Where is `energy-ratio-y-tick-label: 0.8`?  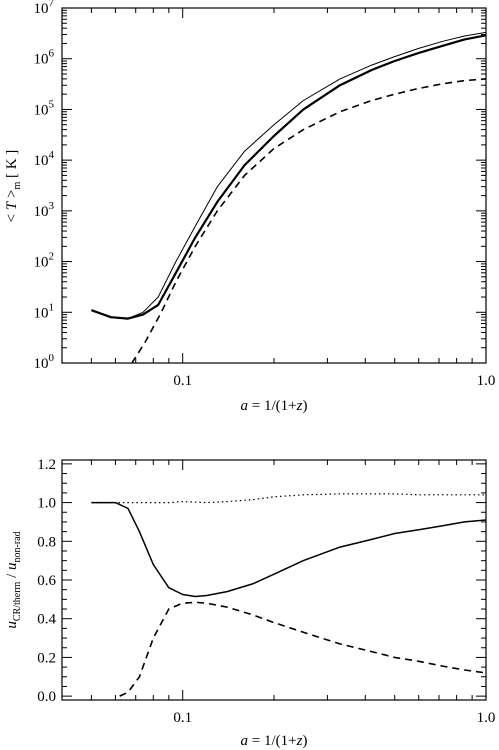
energy-ratio-y-tick-label: 0.8 is located at coordinates (46, 542).